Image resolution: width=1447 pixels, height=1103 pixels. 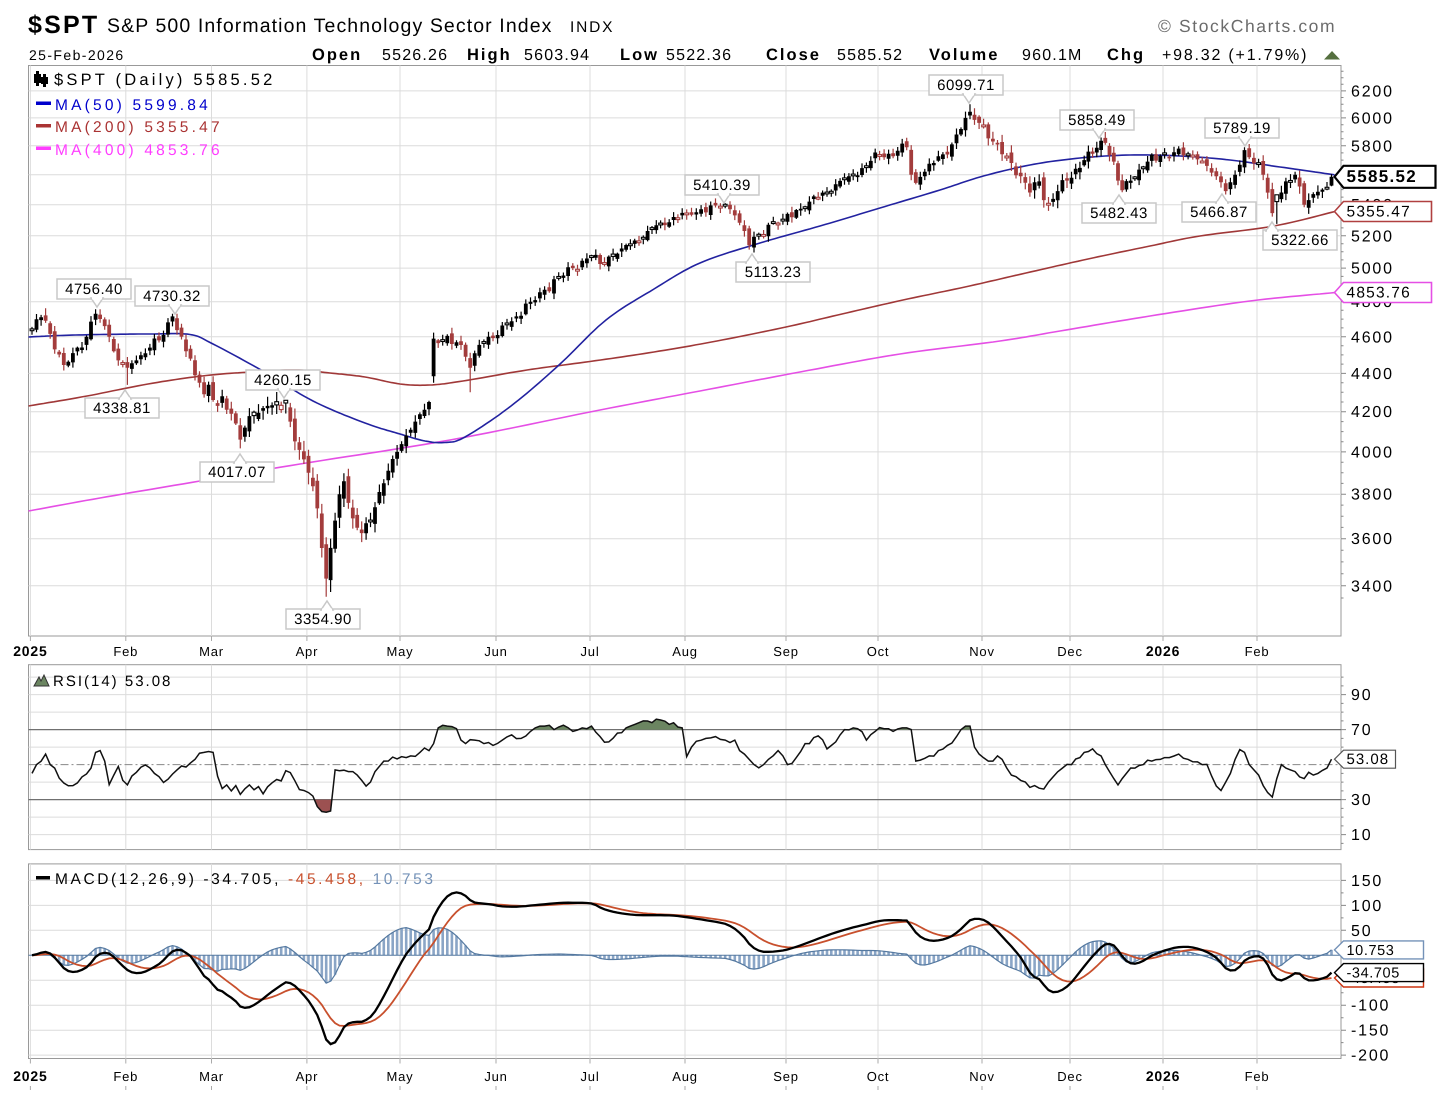 What do you see at coordinates (237, 472) in the screenshot?
I see `svg-text: 4017.07` at bounding box center [237, 472].